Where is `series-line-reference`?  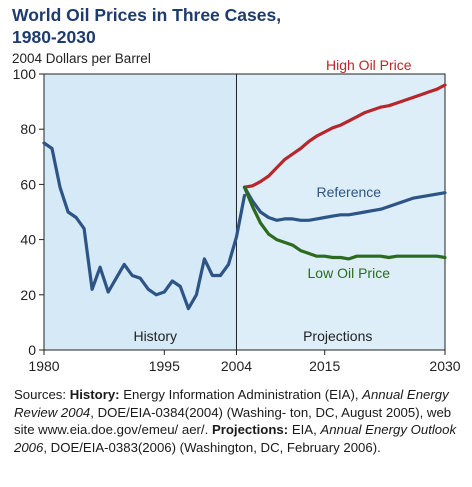 series-line-reference is located at coordinates (344, 203).